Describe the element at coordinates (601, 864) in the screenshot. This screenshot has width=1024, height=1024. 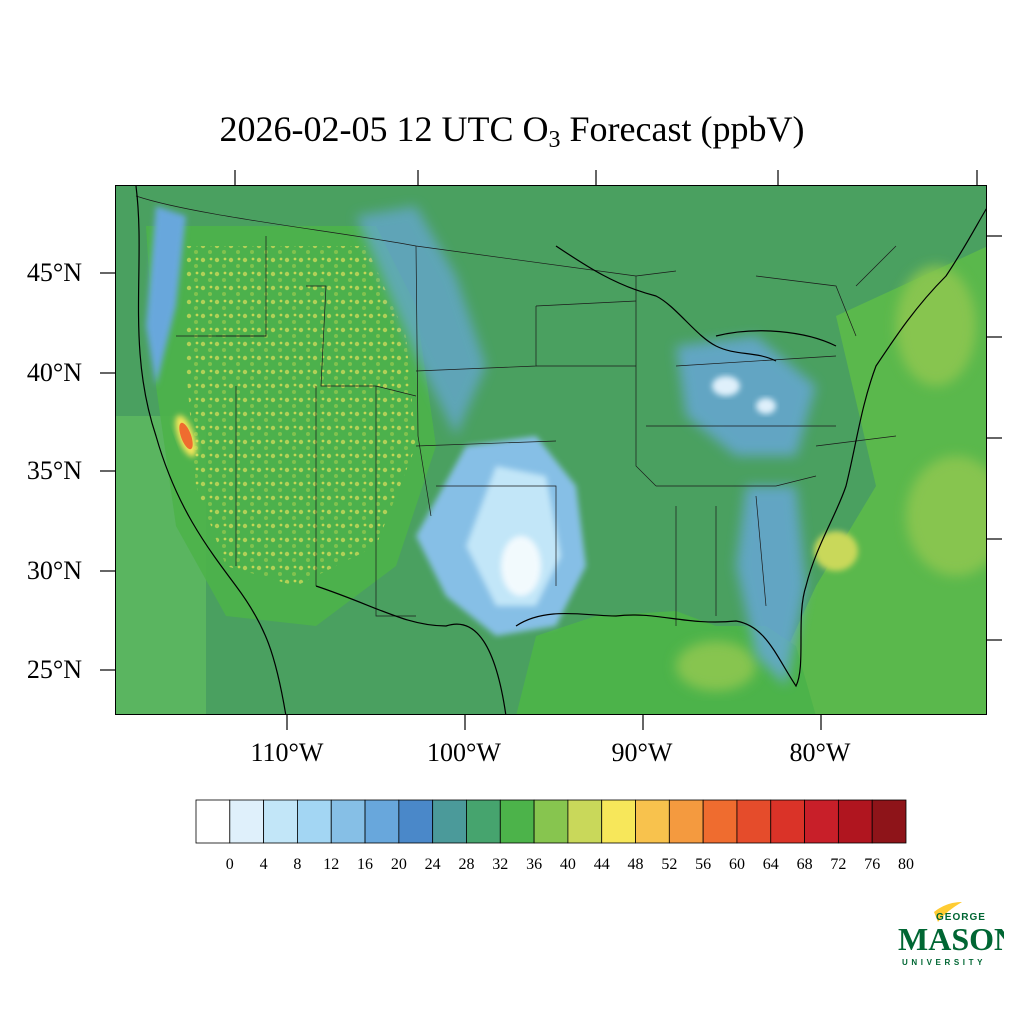
I see `colorbar-tick-label: 44` at that location.